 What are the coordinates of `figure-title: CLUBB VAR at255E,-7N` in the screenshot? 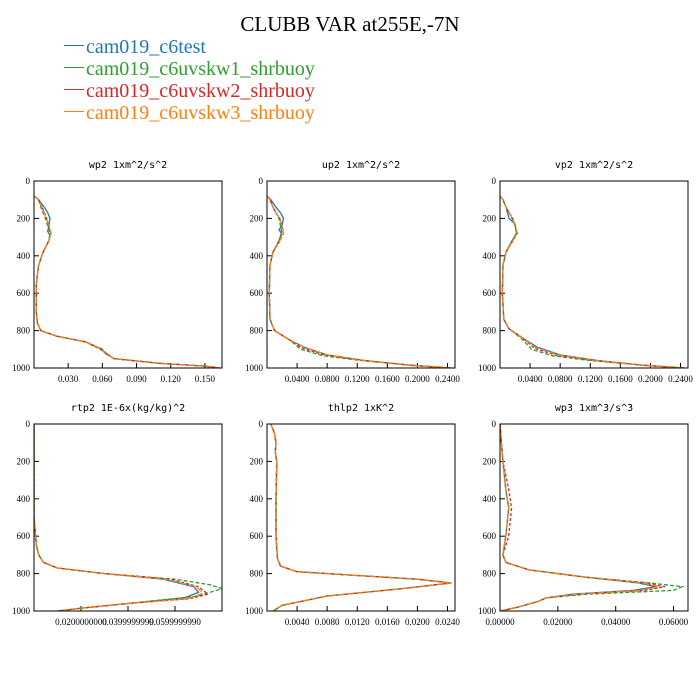 It's located at (350, 24).